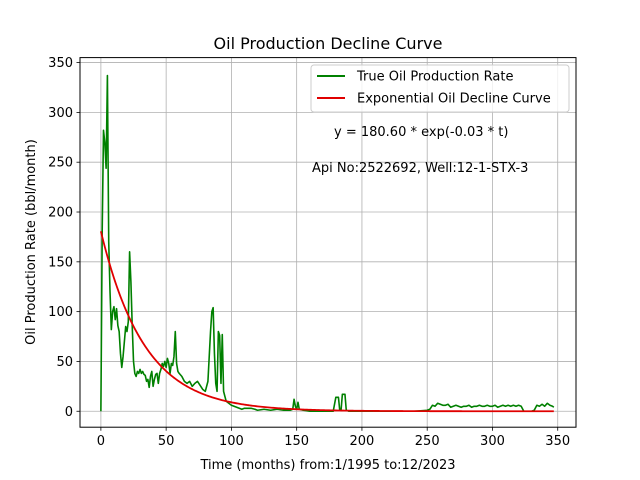  What do you see at coordinates (454, 99) in the screenshot?
I see `legend-label-exponential: Exponential Oil Decline Curve` at bounding box center [454, 99].